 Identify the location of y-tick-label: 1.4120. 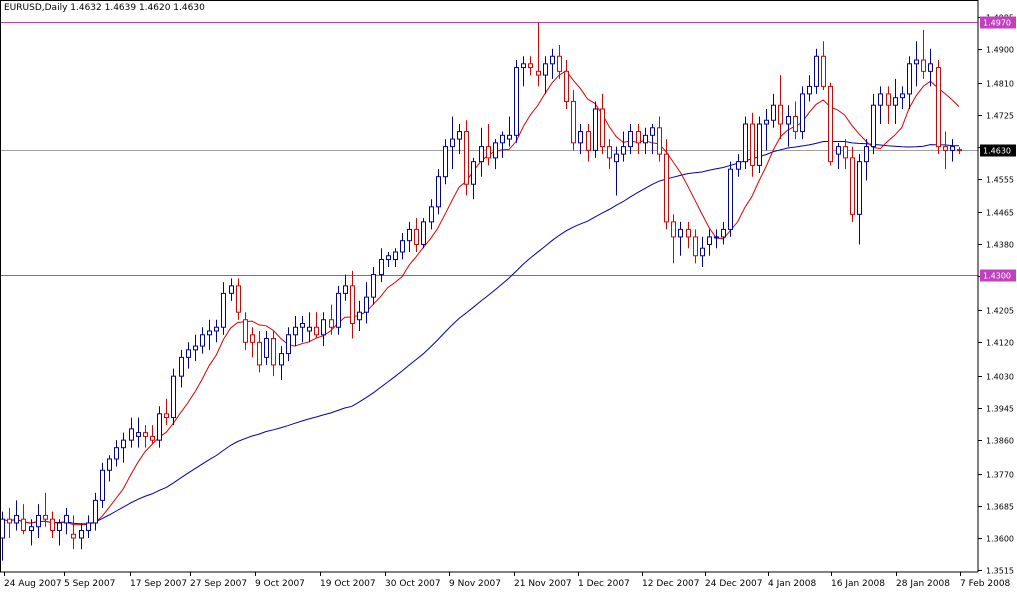
(1000, 343).